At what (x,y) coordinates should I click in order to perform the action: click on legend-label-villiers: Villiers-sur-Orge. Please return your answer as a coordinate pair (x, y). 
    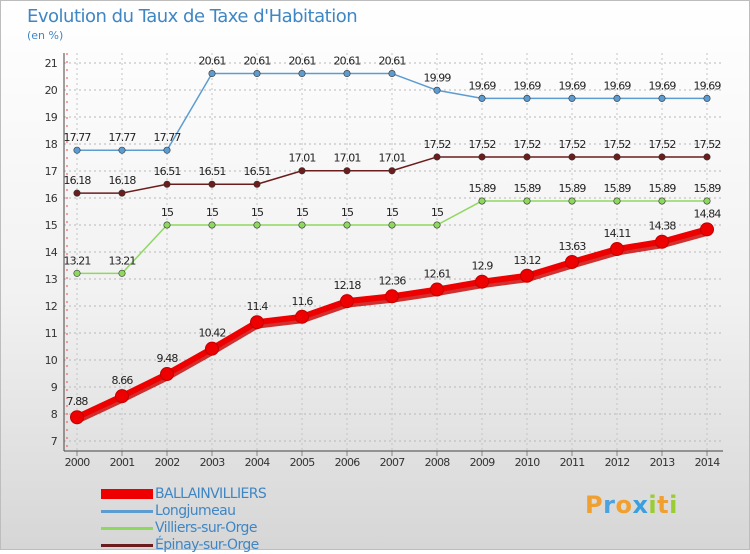
    Looking at the image, I should click on (206, 528).